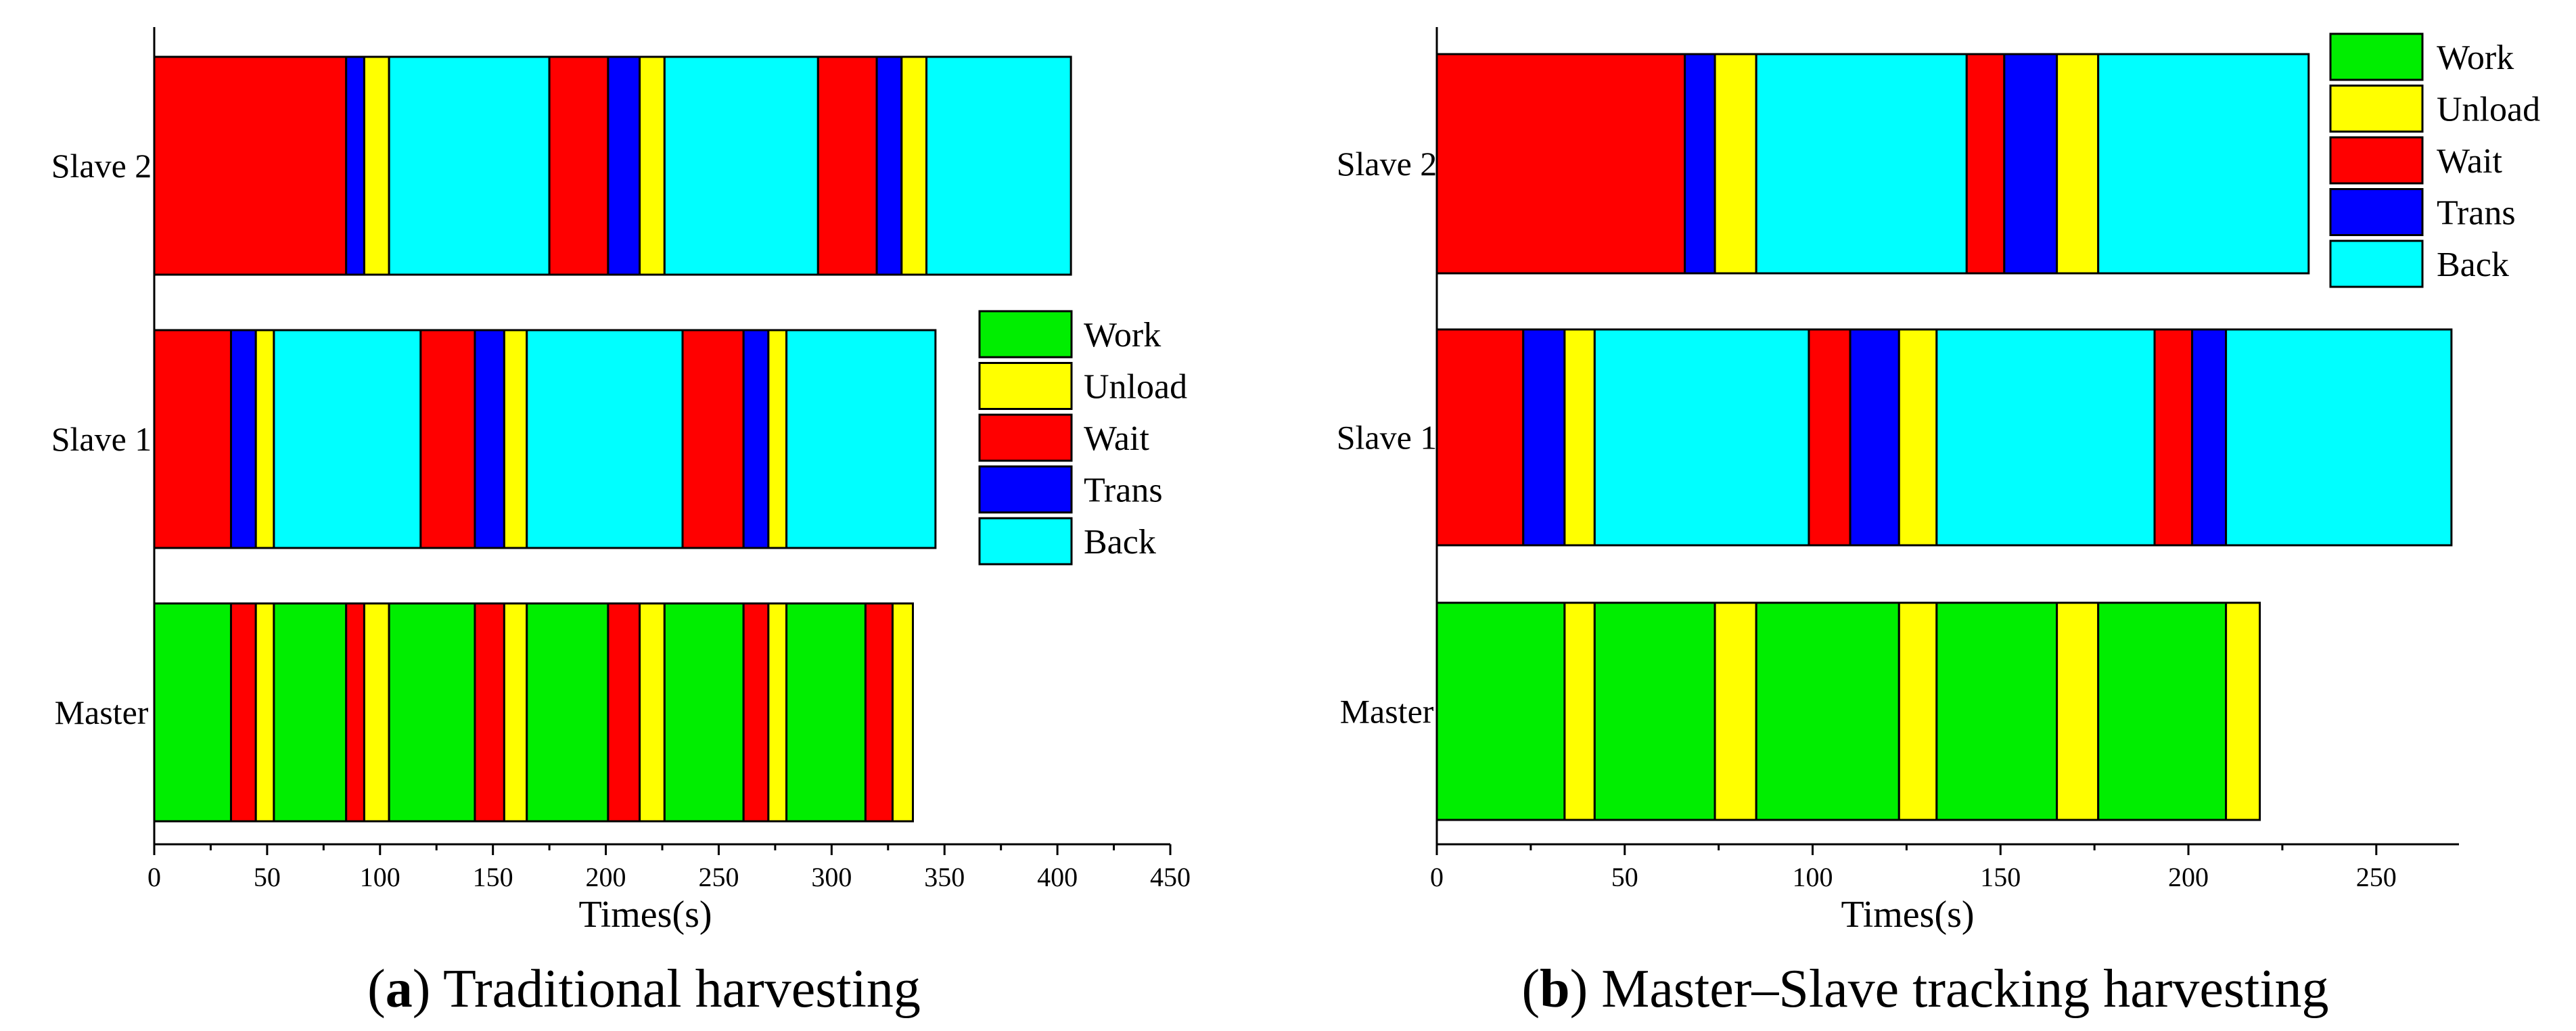 The image size is (2576, 1031). Describe the element at coordinates (2203, 164) in the screenshot. I see `panel-b-slave-2-segment-8-back` at that location.